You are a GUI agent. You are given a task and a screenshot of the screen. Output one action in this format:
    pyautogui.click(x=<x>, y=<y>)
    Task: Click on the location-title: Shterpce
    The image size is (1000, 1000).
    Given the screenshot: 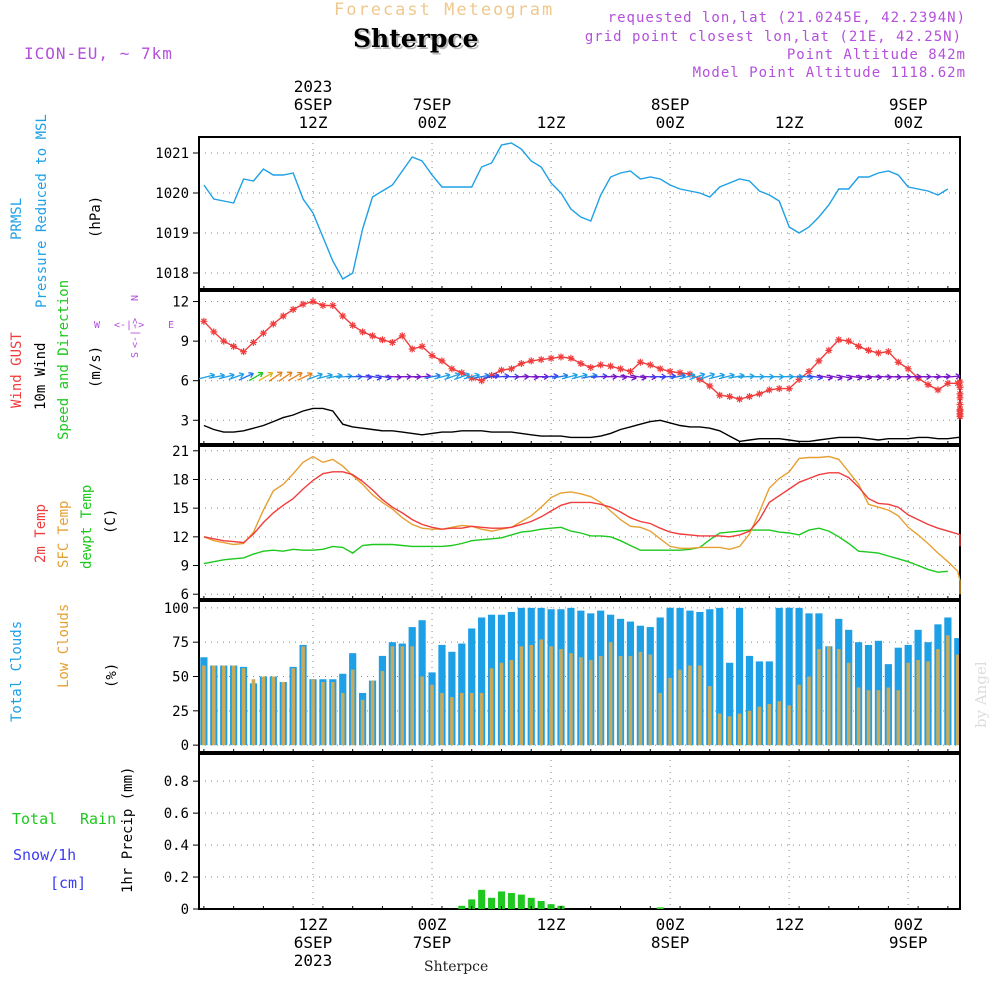 What is the action you would take?
    pyautogui.click(x=416, y=38)
    